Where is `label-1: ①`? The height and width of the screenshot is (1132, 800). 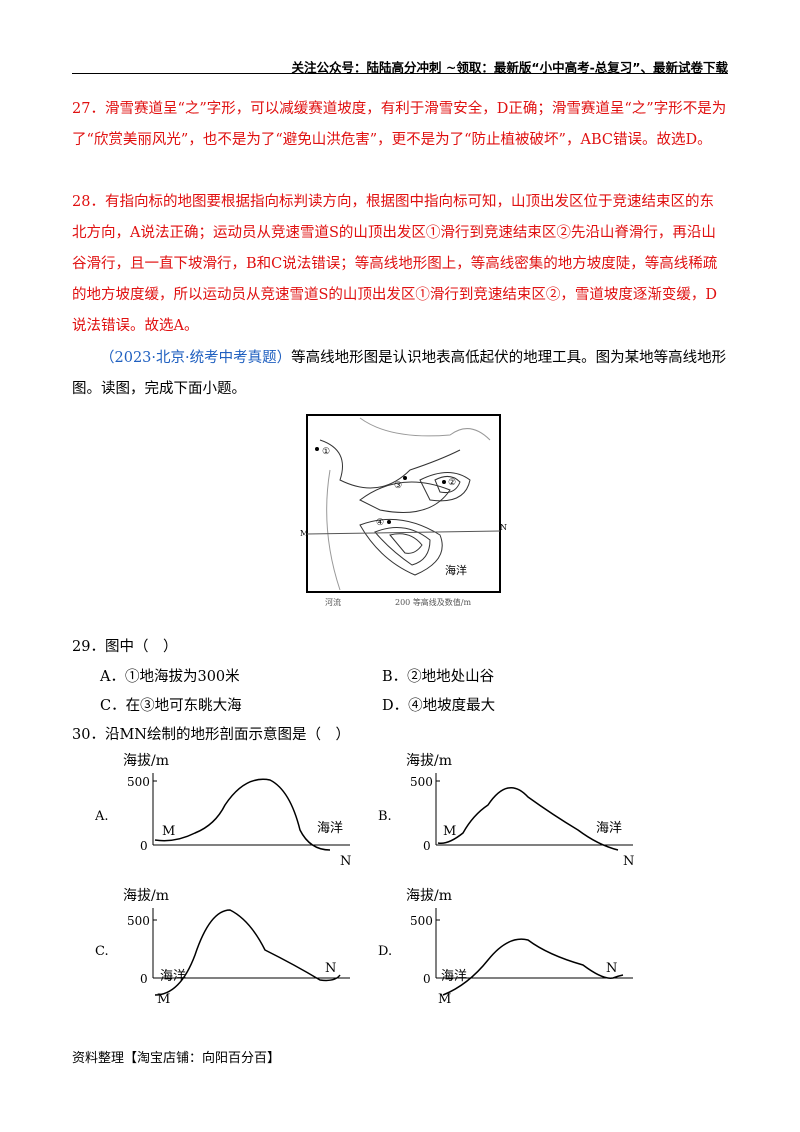
label-1: ① is located at coordinates (326, 452).